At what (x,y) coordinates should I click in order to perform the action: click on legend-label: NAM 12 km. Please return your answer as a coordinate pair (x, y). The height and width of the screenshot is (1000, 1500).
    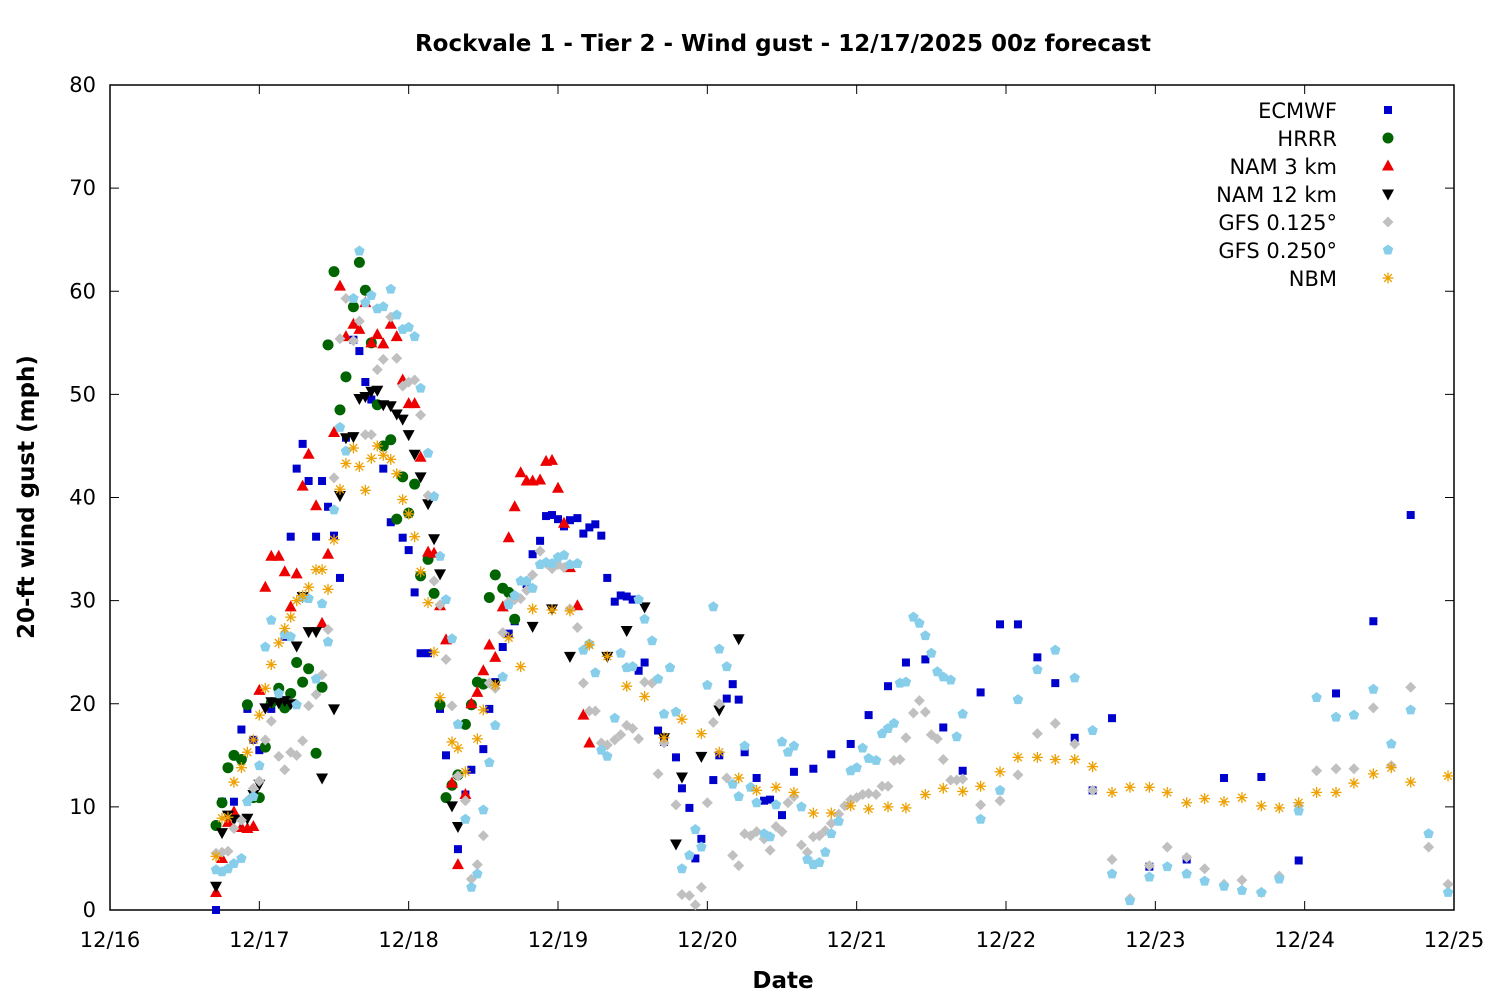
    Looking at the image, I should click on (1276, 195).